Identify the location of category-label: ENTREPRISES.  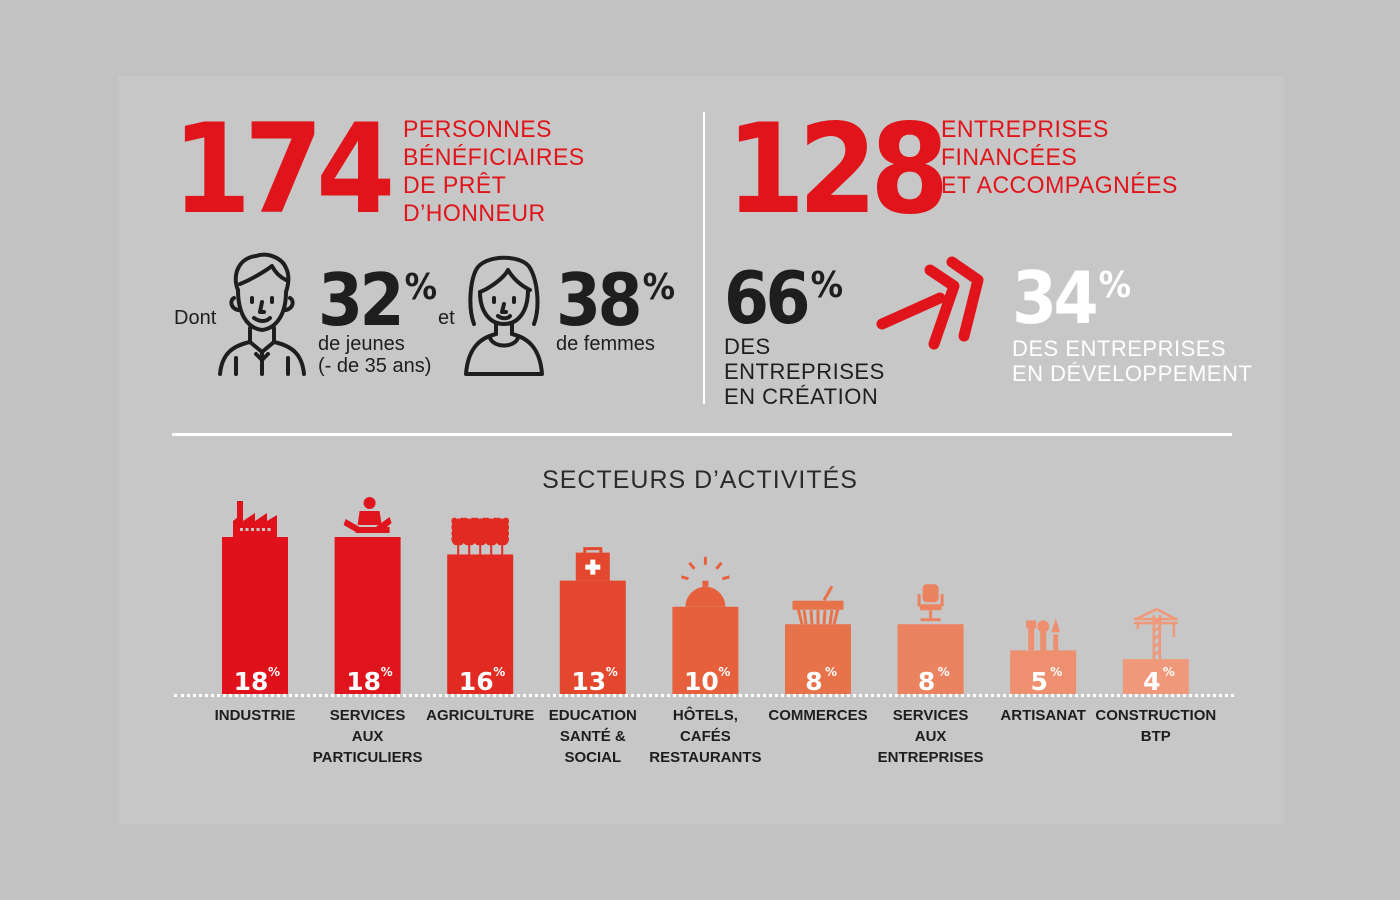
(931, 757).